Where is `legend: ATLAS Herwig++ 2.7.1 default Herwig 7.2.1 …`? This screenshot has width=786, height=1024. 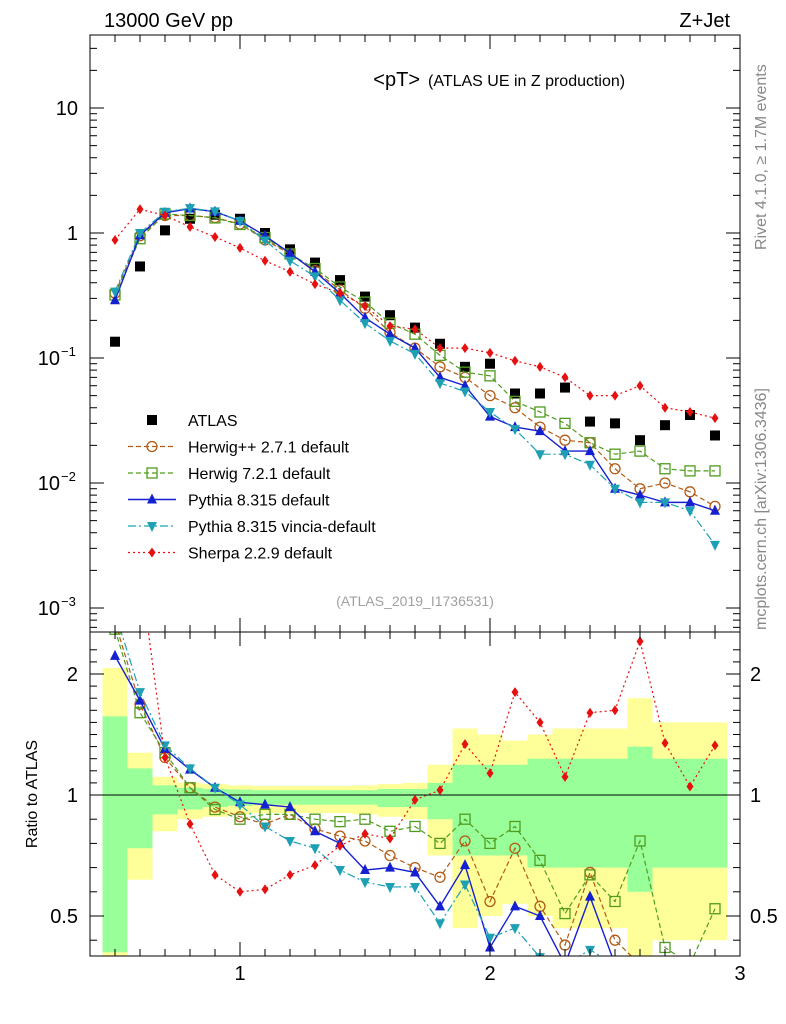
legend: ATLAS Herwig++ 2.7.1 default Herwig 7.2.1 … is located at coordinates (252, 488).